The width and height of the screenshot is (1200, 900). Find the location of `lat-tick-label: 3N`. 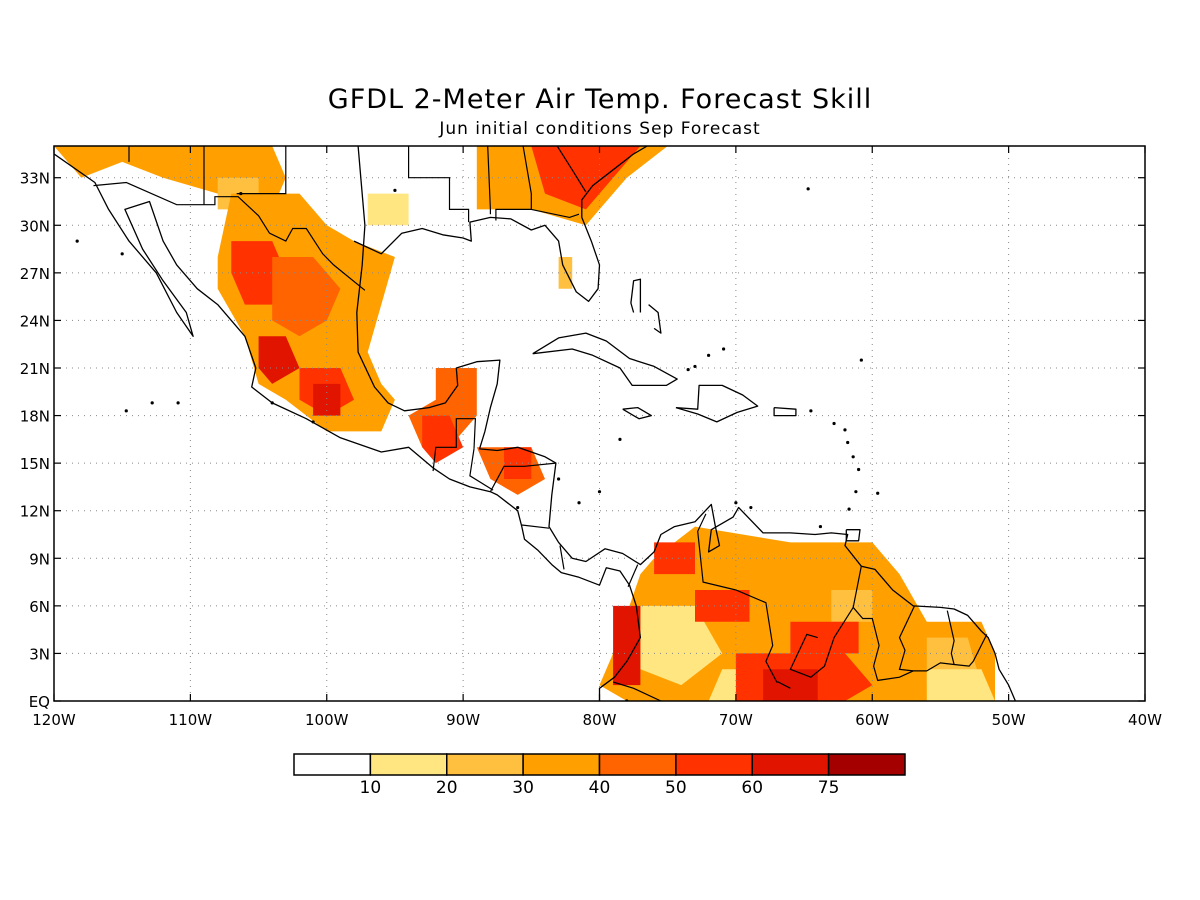

lat-tick-label: 3N is located at coordinates (39, 654).